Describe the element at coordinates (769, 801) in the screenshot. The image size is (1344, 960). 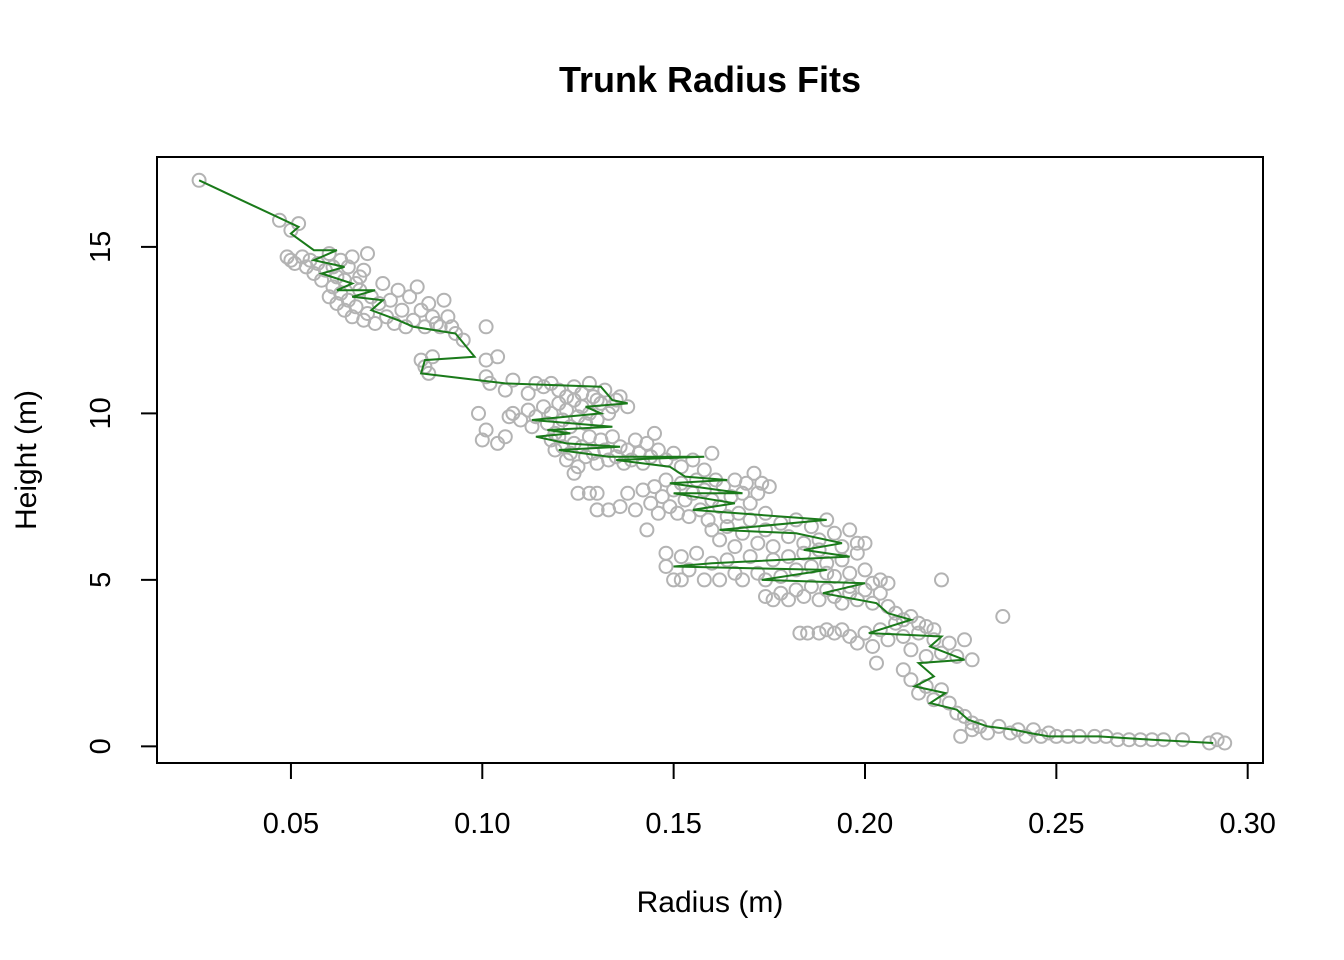
I see `x-axis: 0.05 0.10 0.15 0.20 0.25 0.30` at that location.